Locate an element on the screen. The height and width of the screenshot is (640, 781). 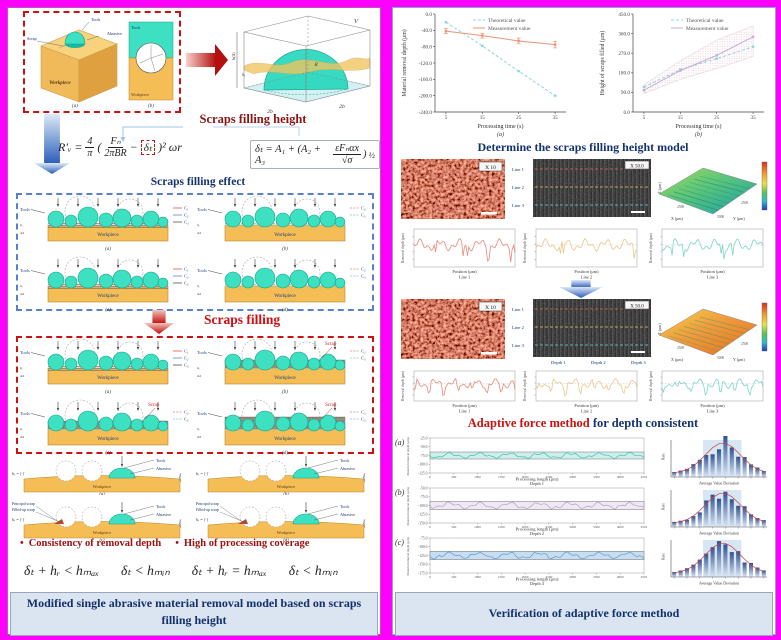
svg-text: C₁ is located at coordinates (186, 269).